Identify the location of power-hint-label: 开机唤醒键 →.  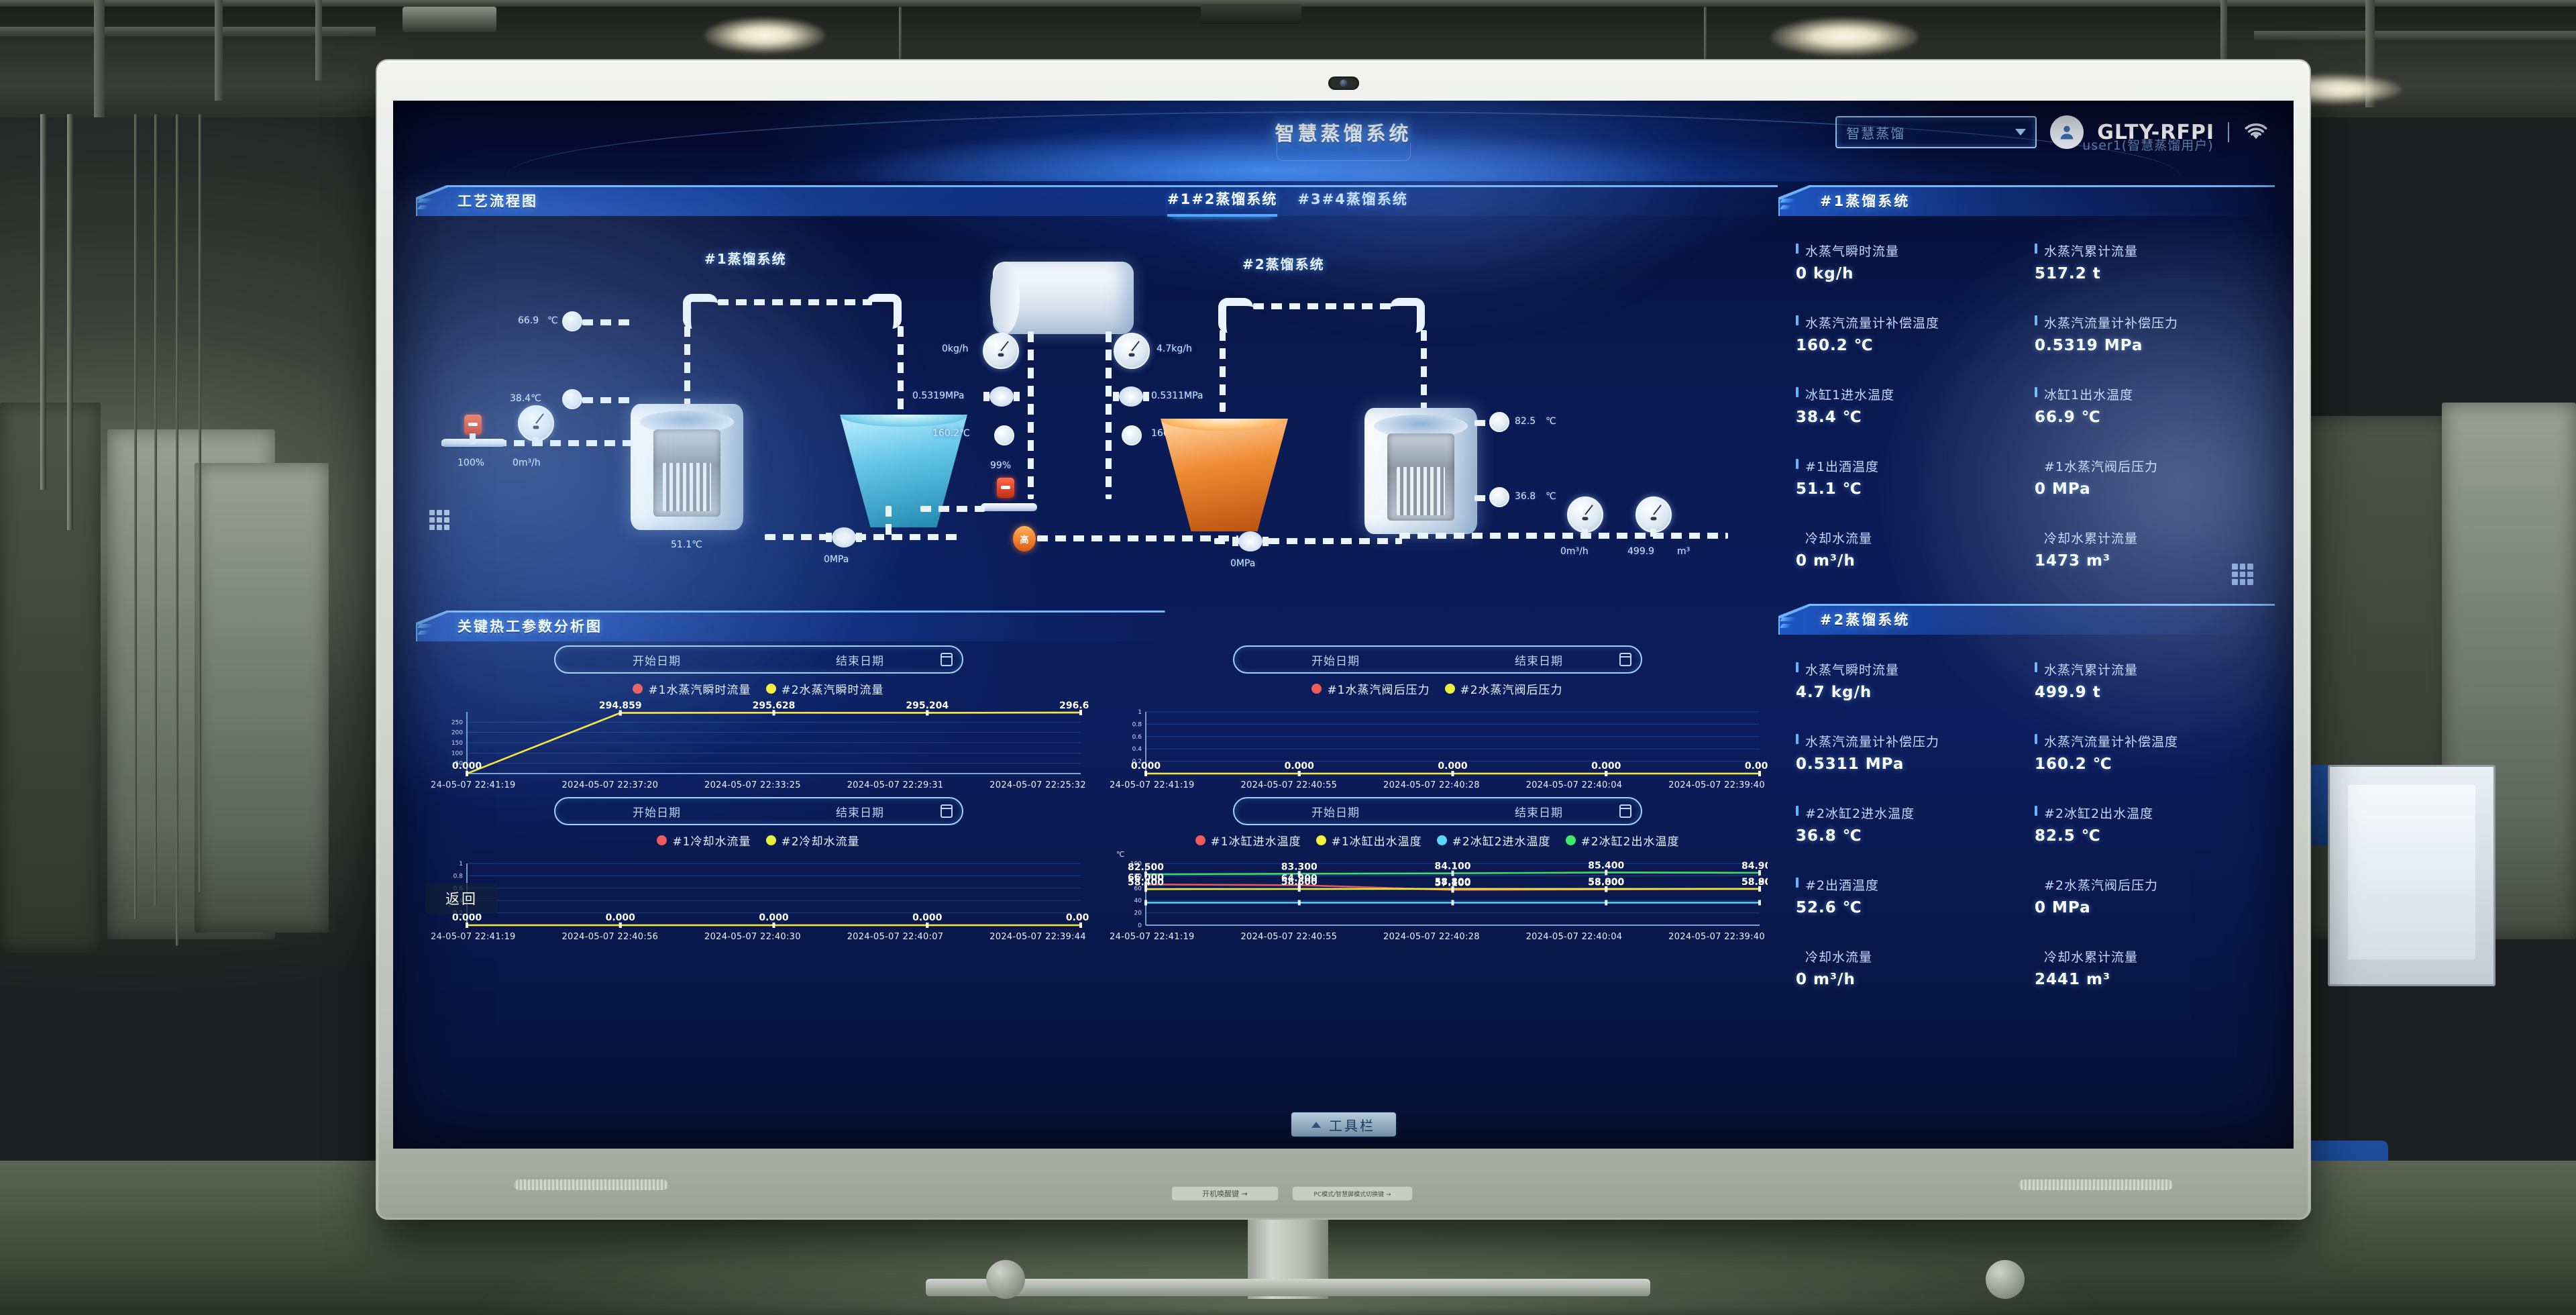
(1225, 1193).